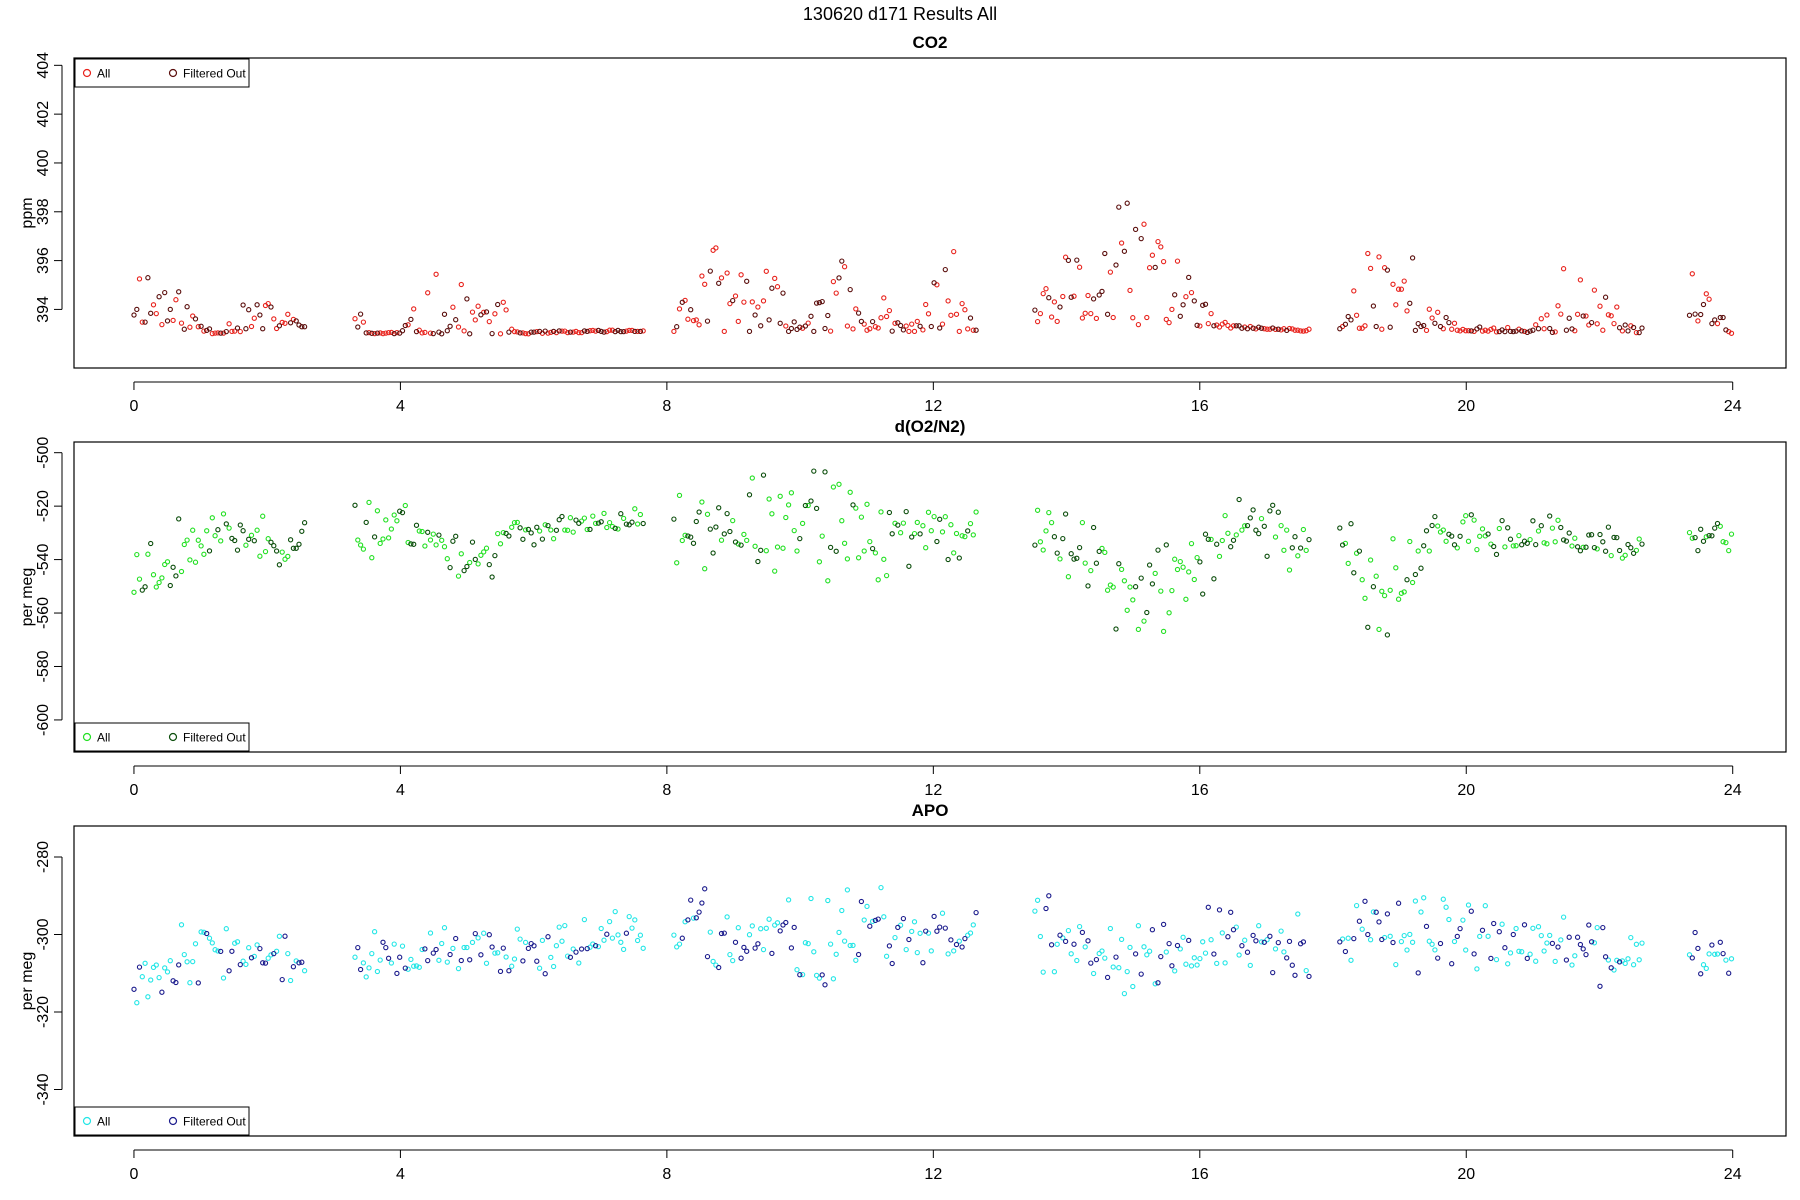 Image resolution: width=1800 pixels, height=1200 pixels. Describe the element at coordinates (162, 1121) in the screenshot. I see `legend: All Filtered Out` at that location.